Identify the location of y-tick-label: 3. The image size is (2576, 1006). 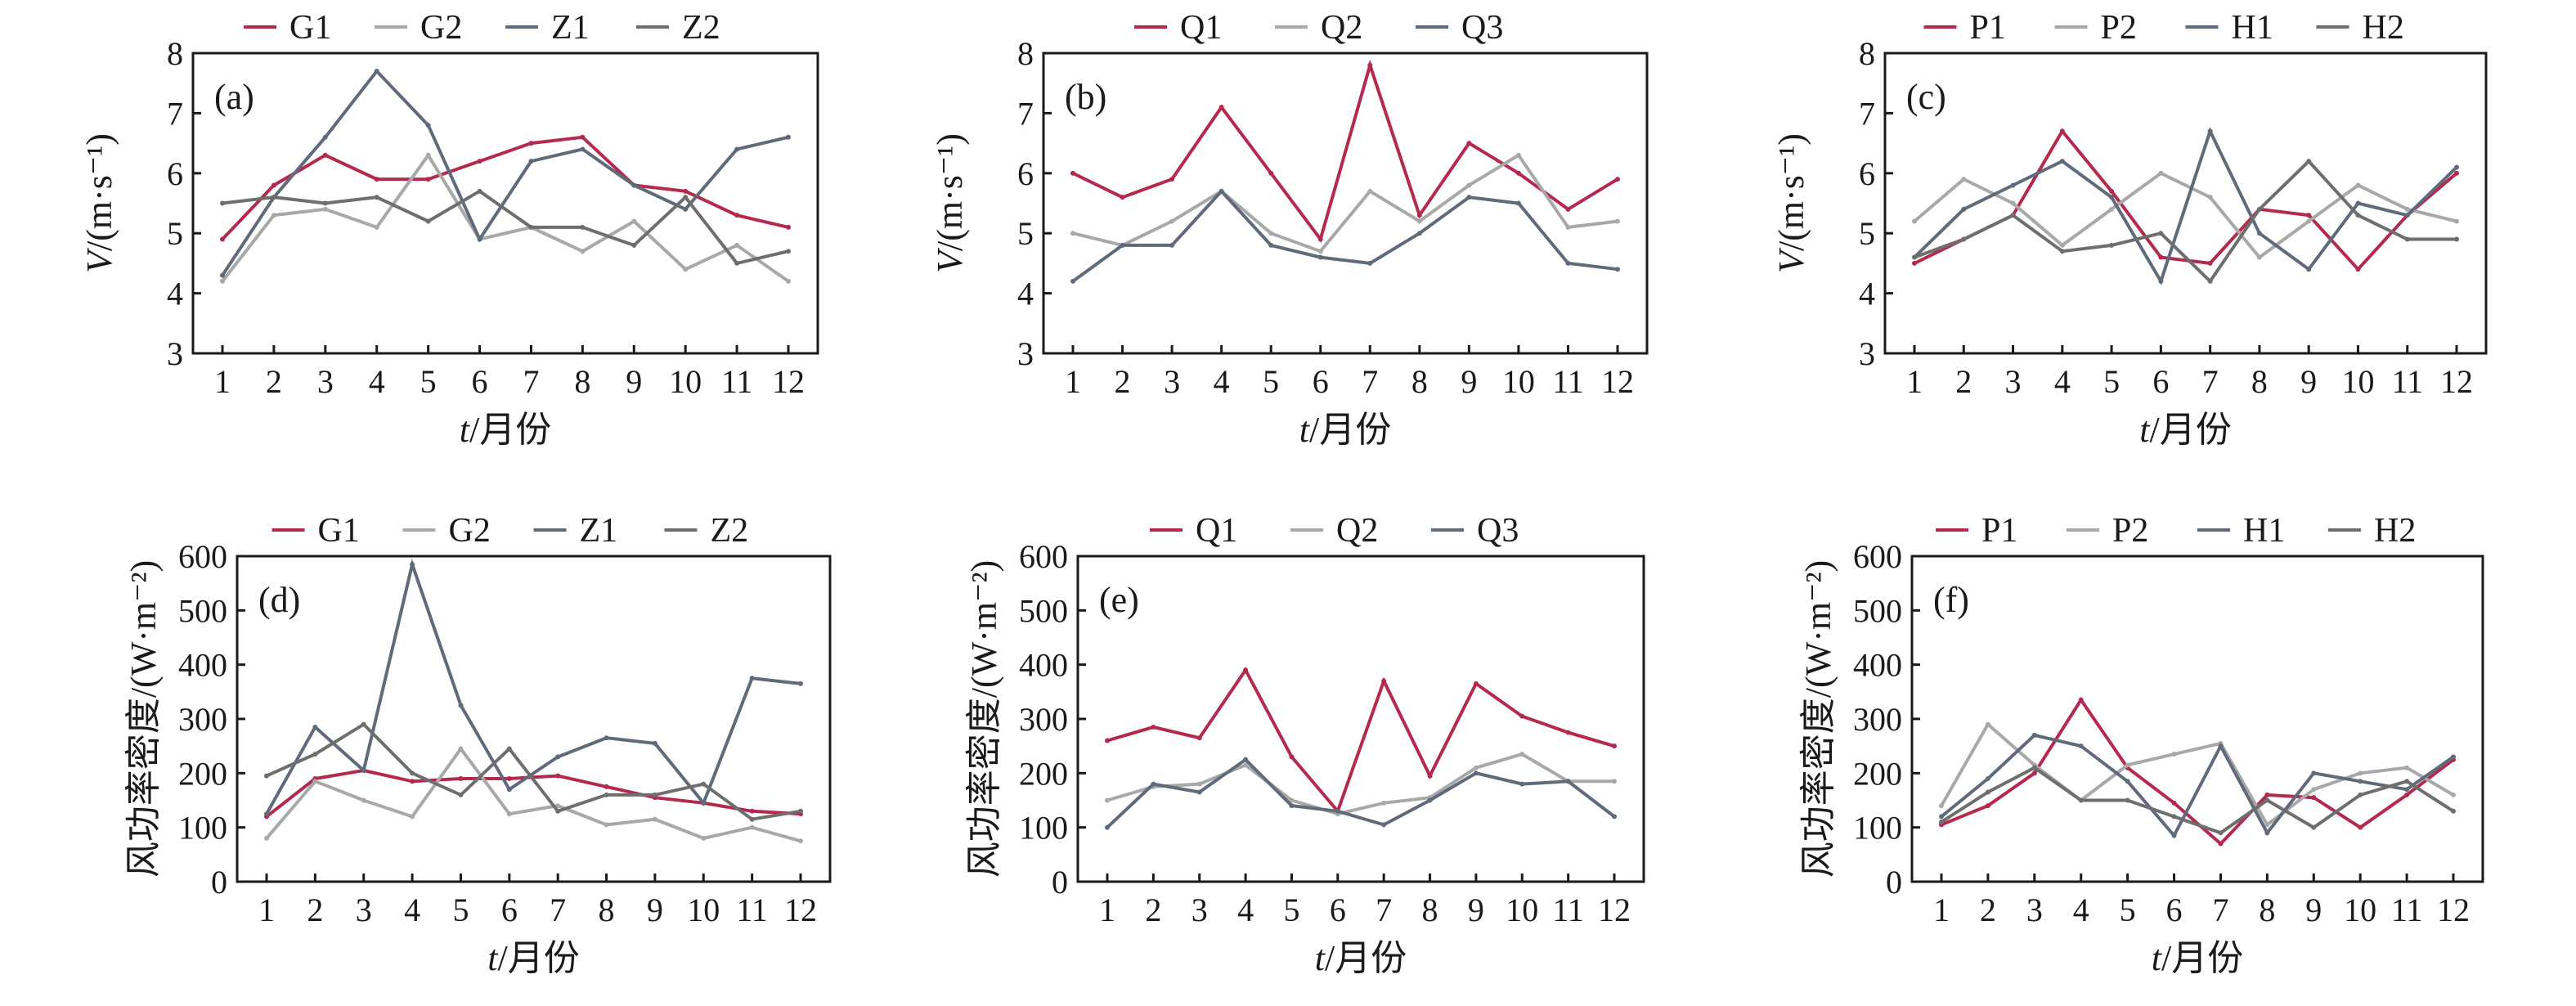
(175, 353).